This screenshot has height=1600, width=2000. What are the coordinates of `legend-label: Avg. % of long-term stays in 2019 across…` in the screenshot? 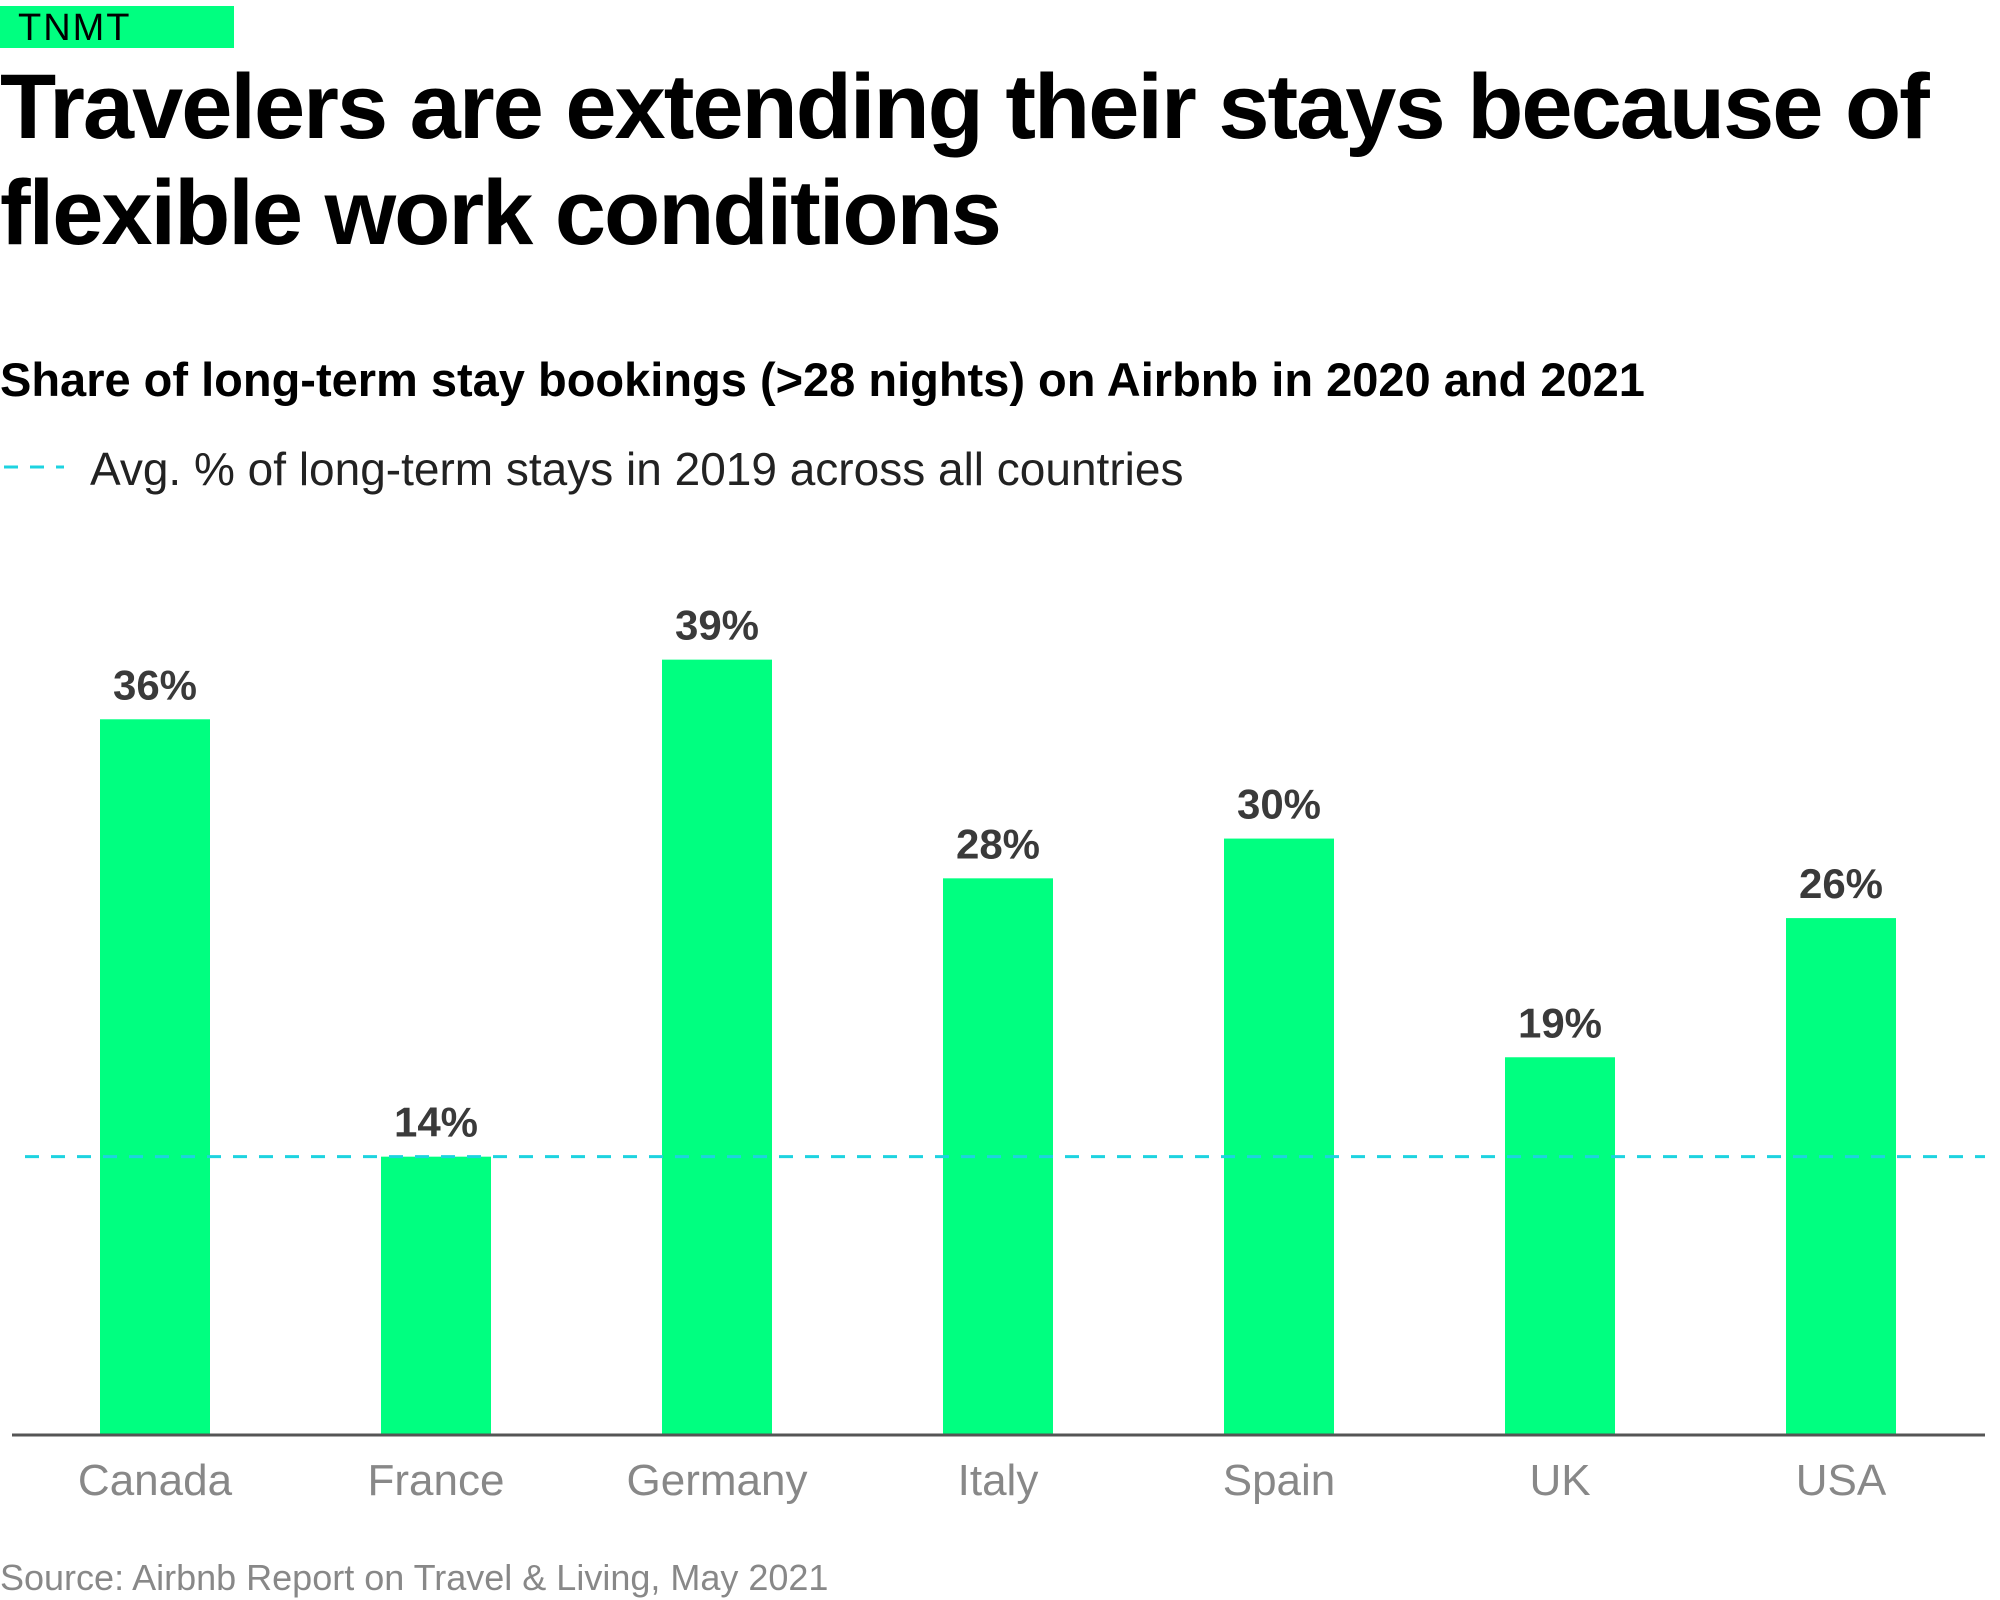 It's located at (637, 469).